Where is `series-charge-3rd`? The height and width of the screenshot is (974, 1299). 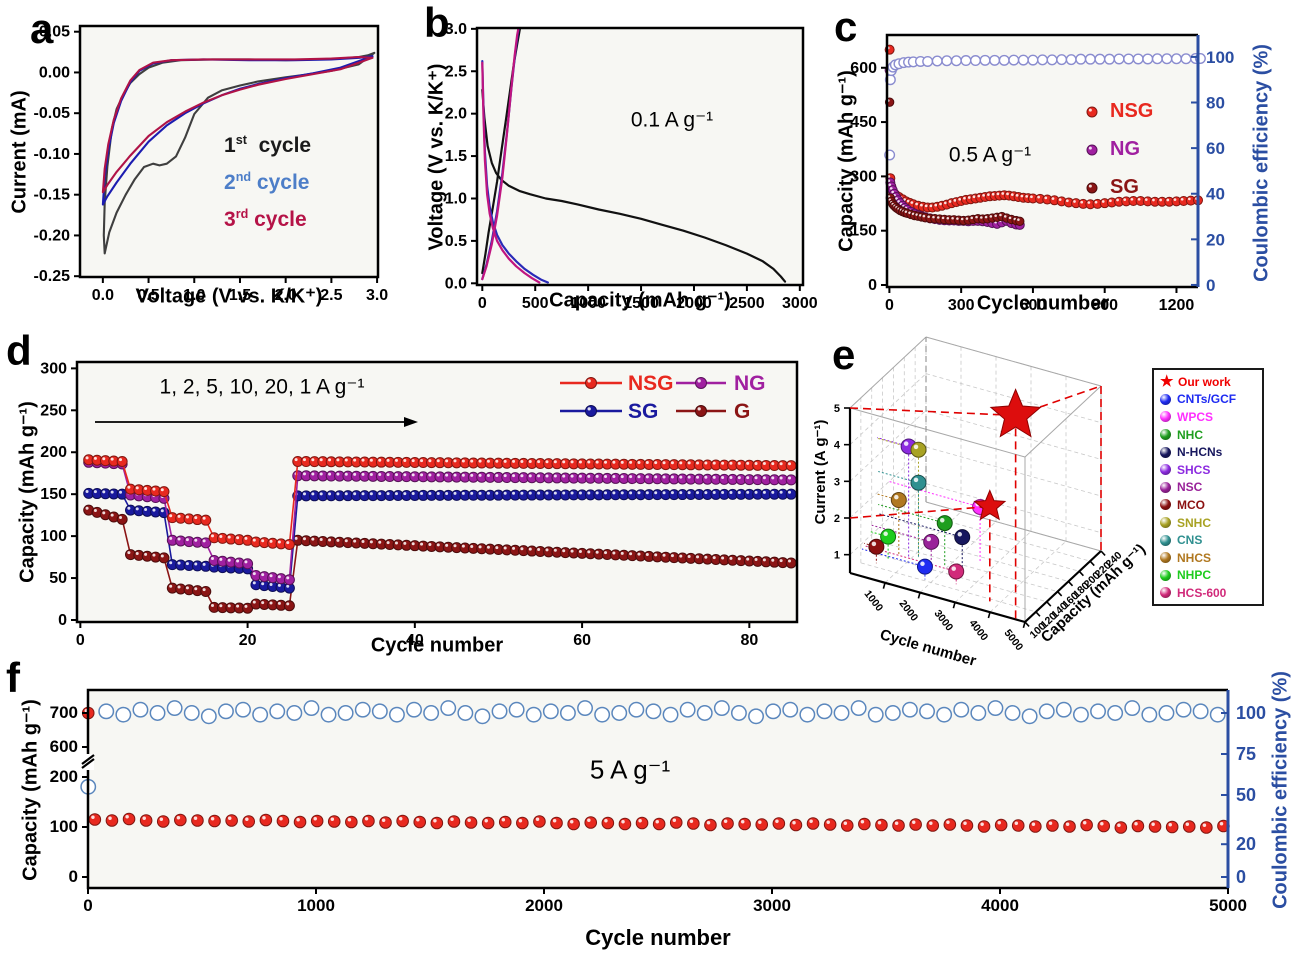
series-charge-3rd is located at coordinates (500, 154).